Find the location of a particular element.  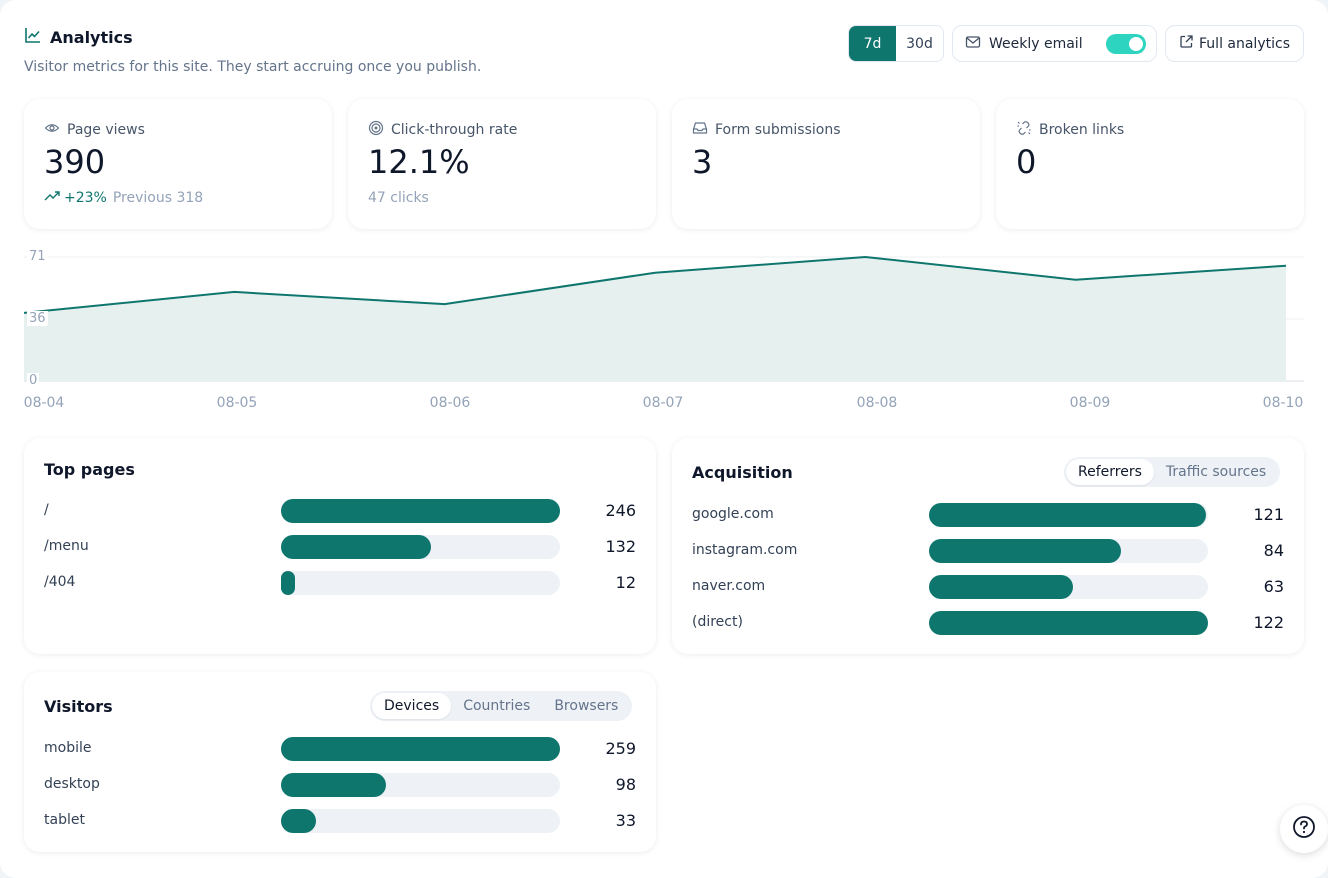

x-tick-label: 08-08 is located at coordinates (877, 403).